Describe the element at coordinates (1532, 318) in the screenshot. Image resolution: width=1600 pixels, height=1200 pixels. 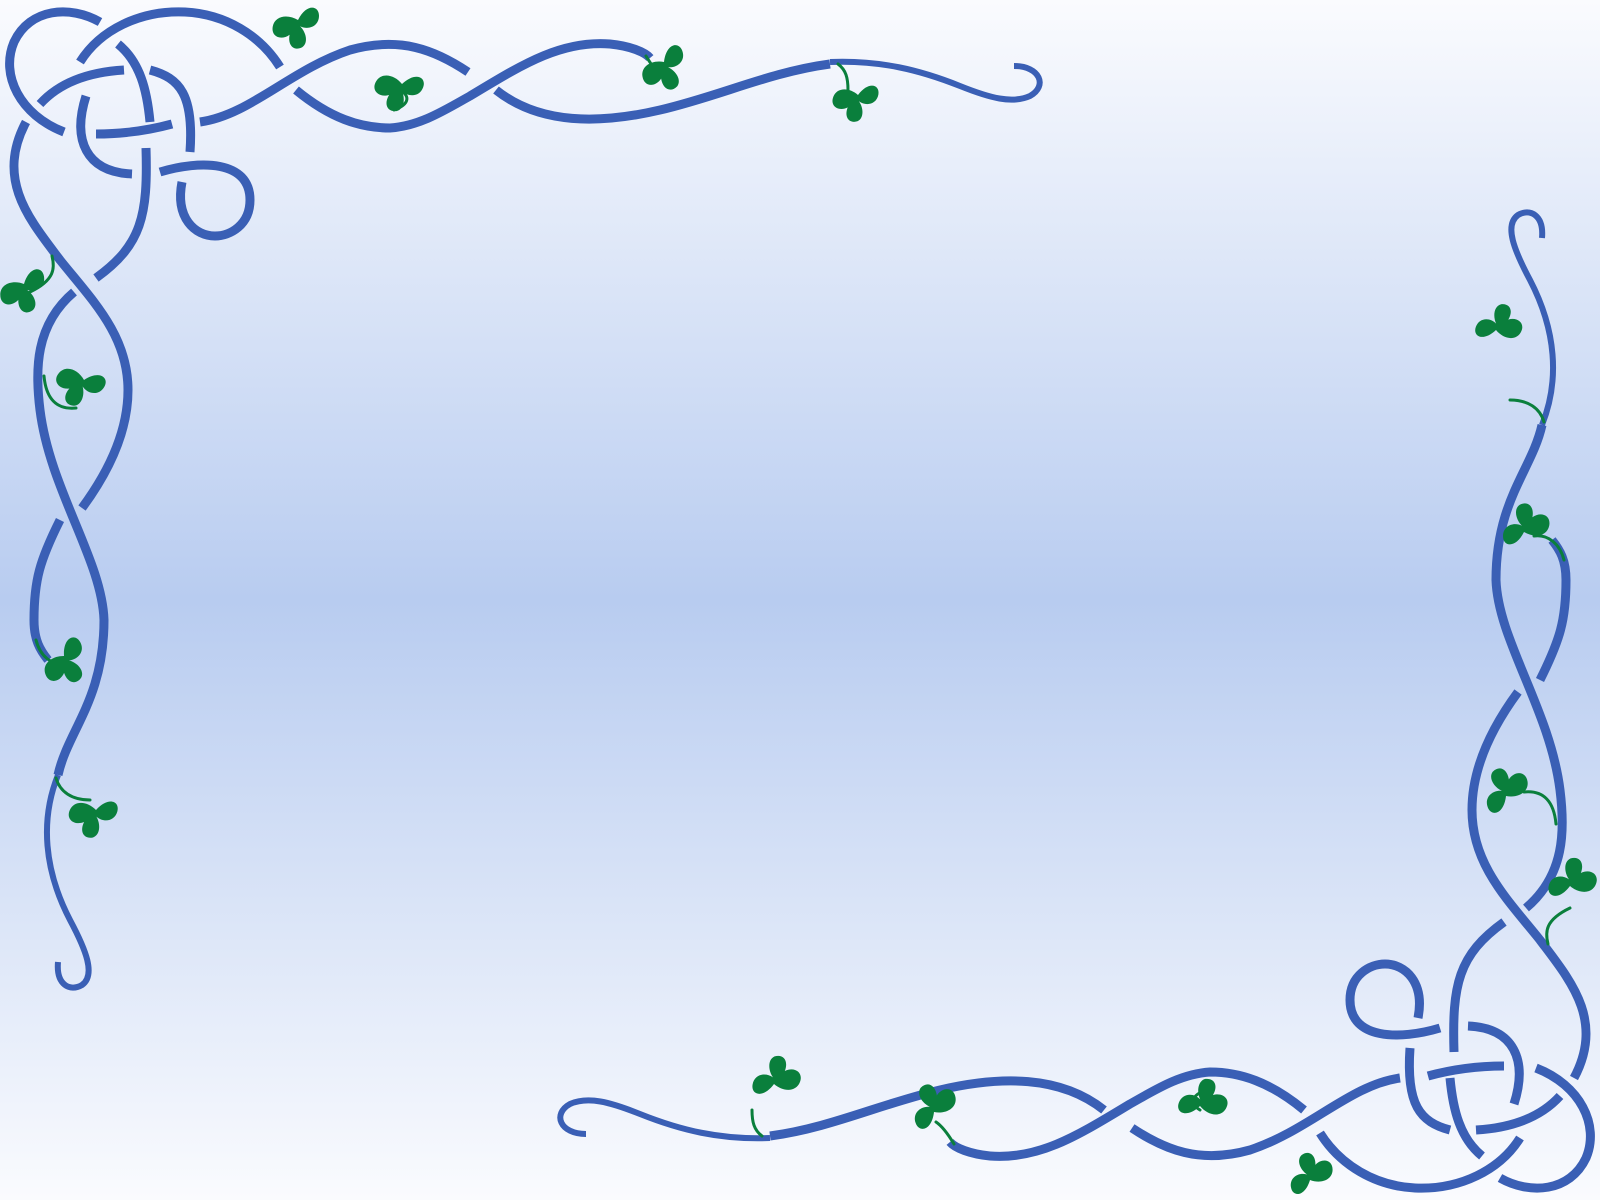
I see `right-vine-tendril` at that location.